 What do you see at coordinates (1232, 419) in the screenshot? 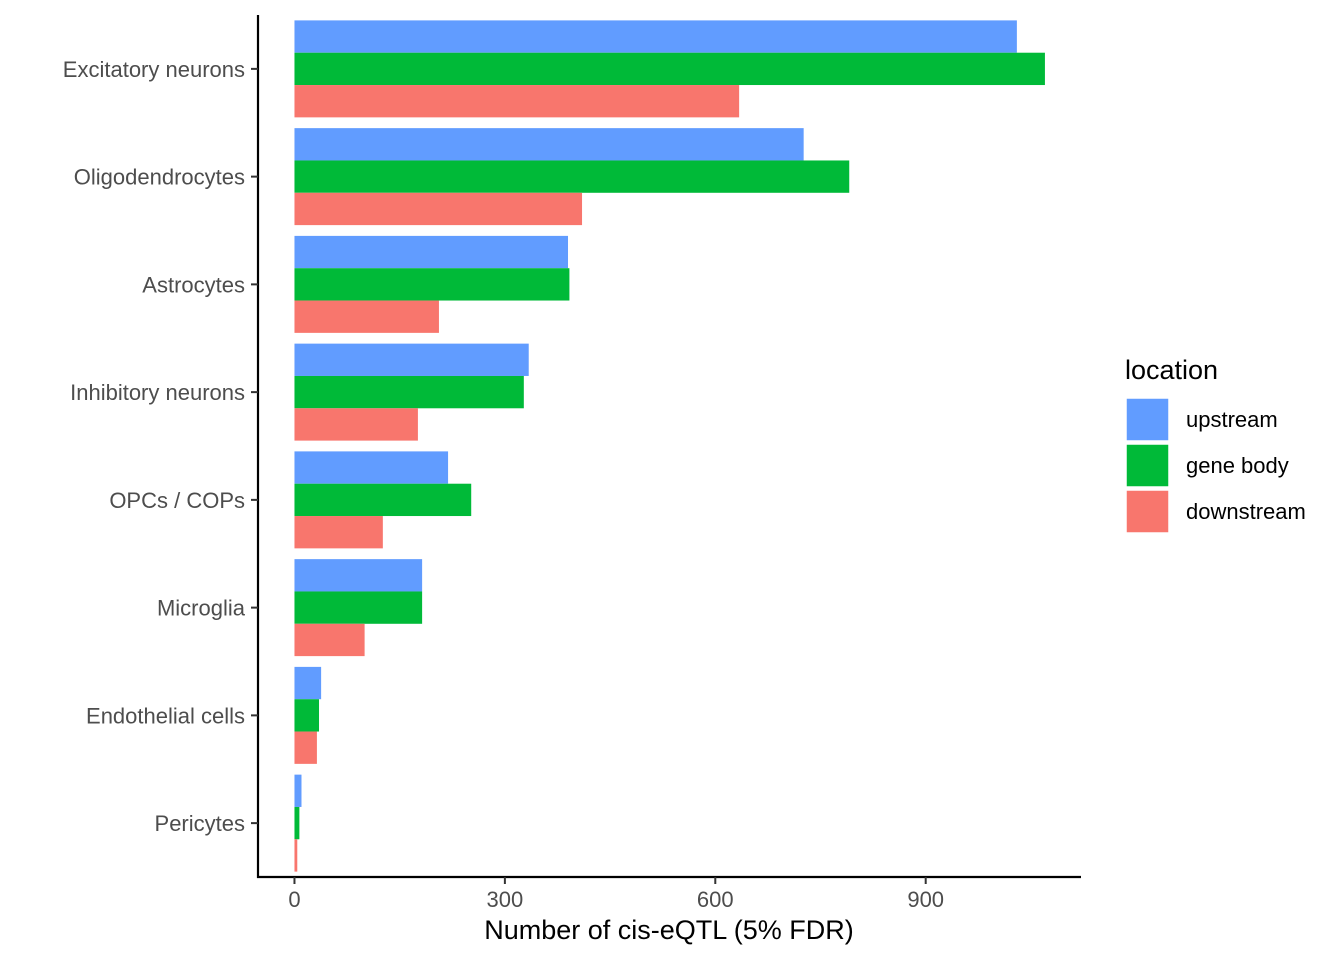
I see `legend-label: upstream` at bounding box center [1232, 419].